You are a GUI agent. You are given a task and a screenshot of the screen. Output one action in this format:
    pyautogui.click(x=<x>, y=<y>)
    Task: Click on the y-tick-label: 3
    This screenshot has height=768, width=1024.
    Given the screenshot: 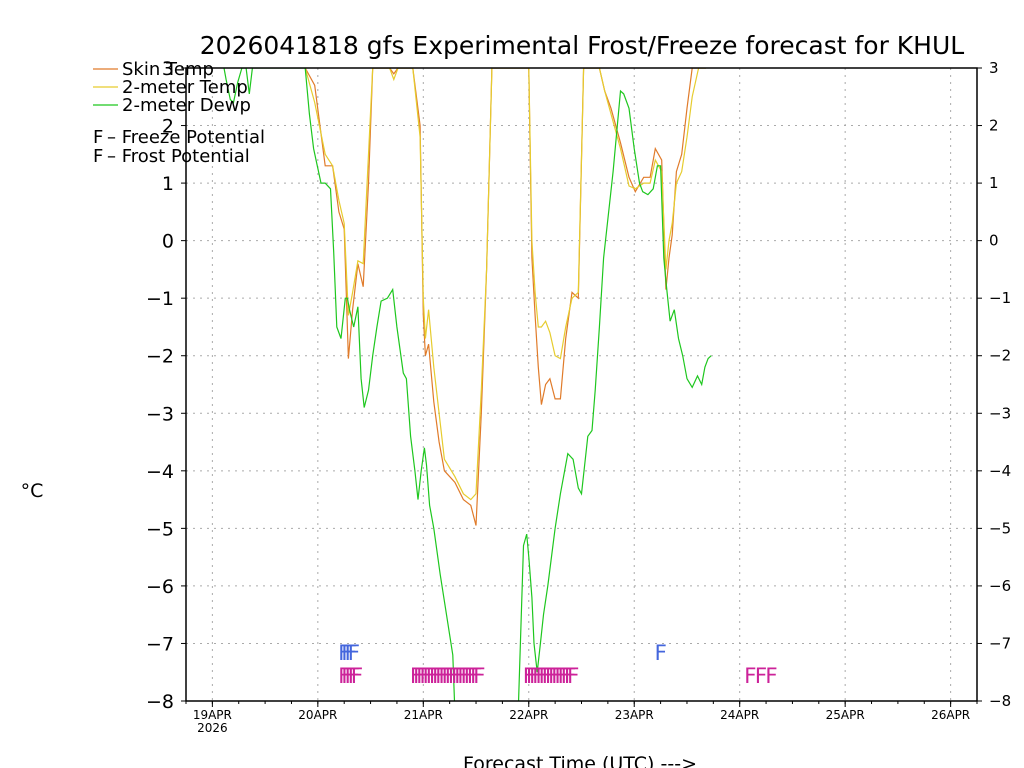 What is the action you would take?
    pyautogui.click(x=168, y=69)
    